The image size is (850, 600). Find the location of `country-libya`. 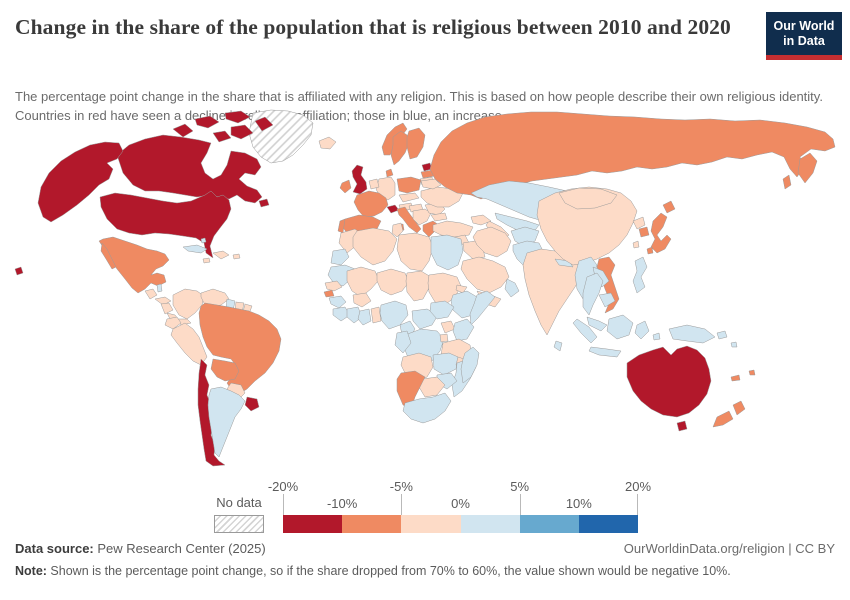

country-libya is located at coordinates (415, 252).